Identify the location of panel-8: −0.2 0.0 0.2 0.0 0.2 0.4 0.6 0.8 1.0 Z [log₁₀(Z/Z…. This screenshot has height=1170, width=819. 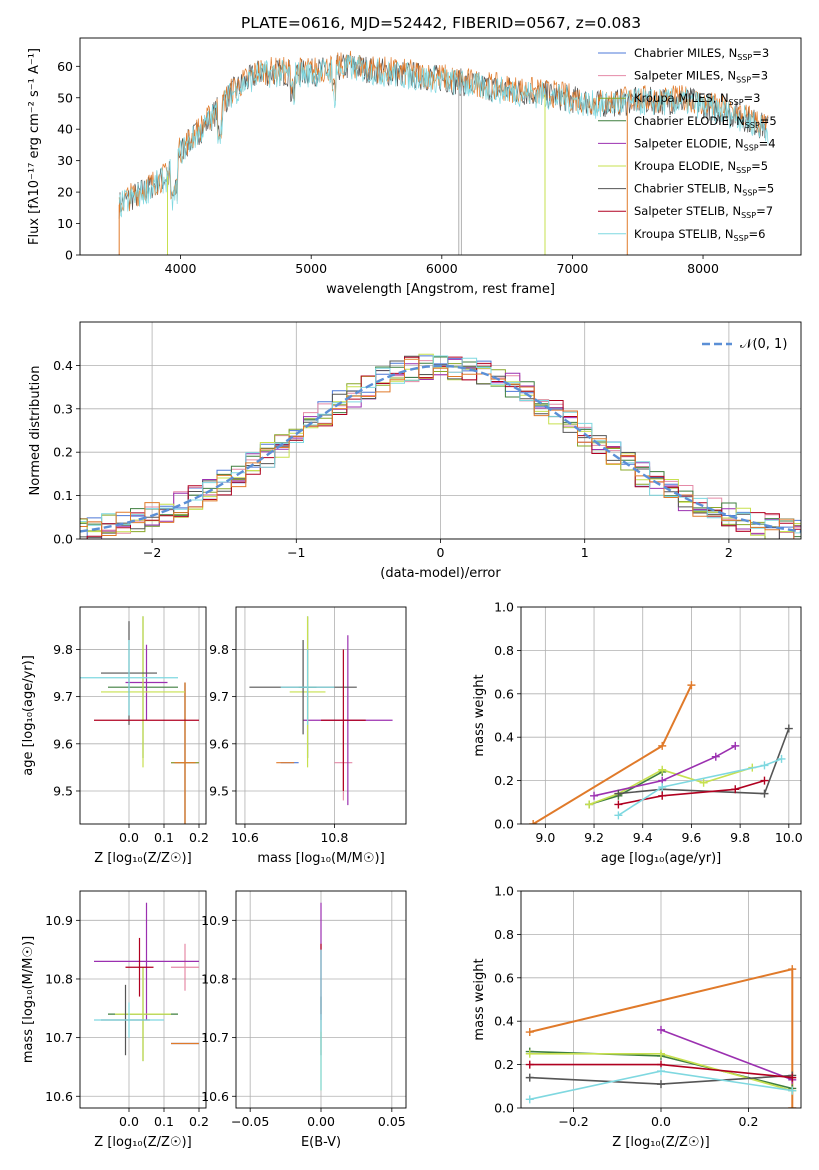
(636, 1017).